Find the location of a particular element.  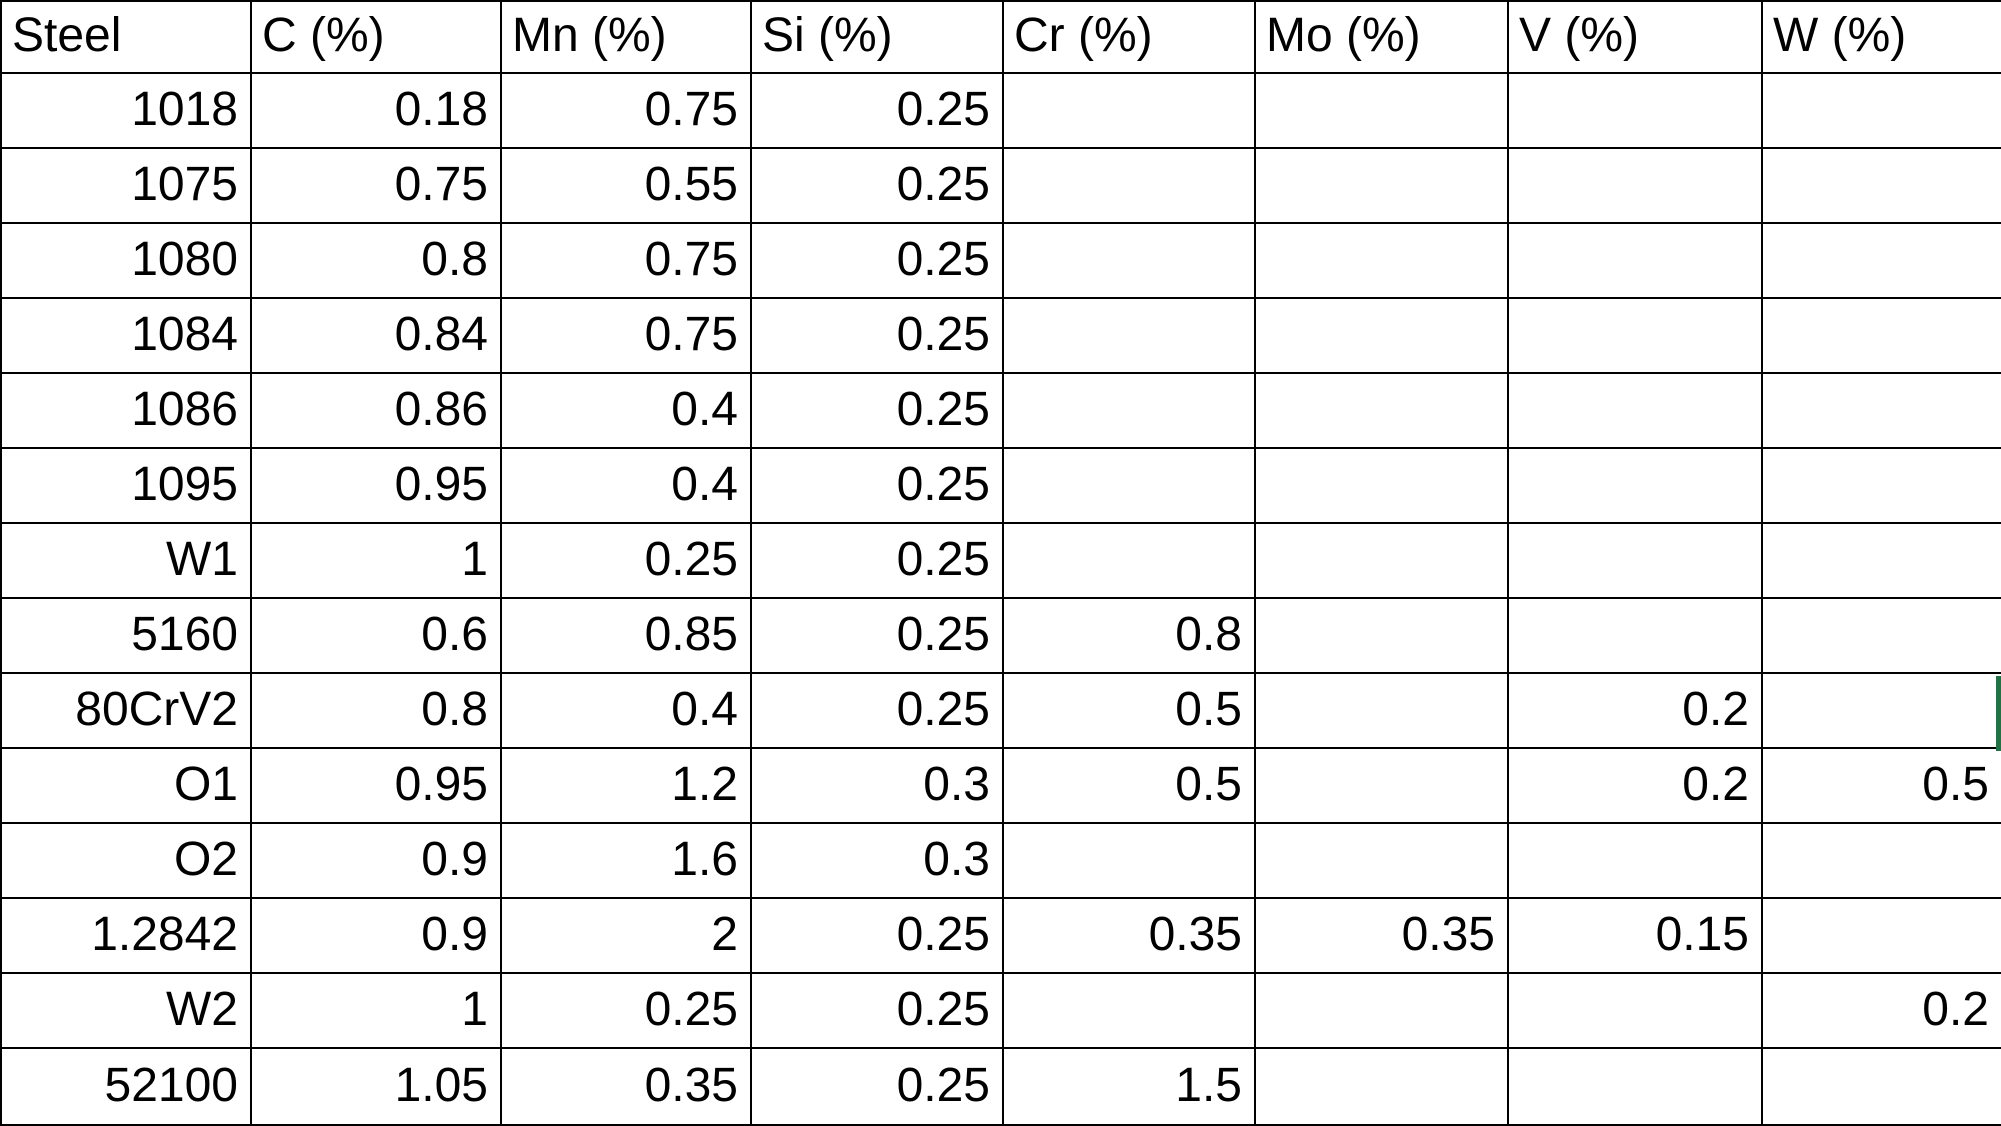

table-cell: 1.05 is located at coordinates (377, 1087).